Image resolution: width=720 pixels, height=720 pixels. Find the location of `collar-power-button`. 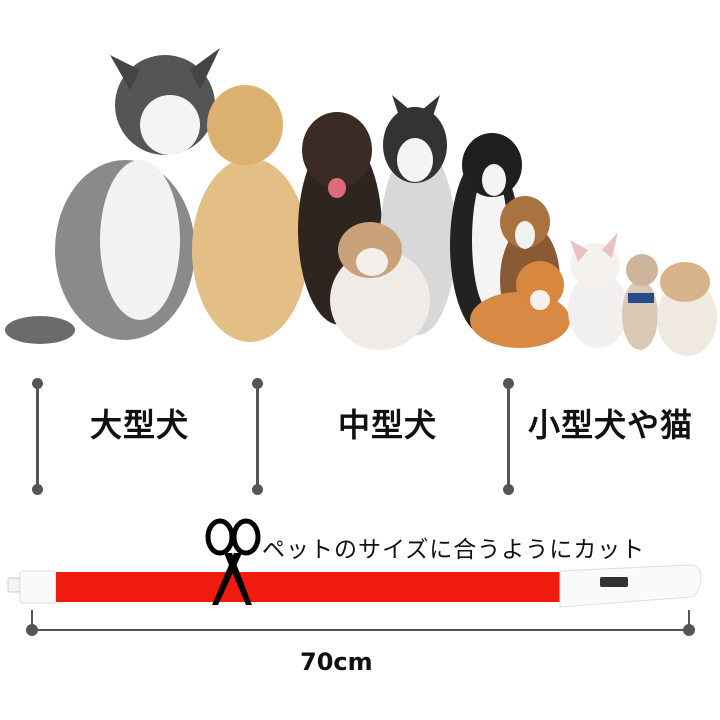

collar-power-button is located at coordinates (614, 582).